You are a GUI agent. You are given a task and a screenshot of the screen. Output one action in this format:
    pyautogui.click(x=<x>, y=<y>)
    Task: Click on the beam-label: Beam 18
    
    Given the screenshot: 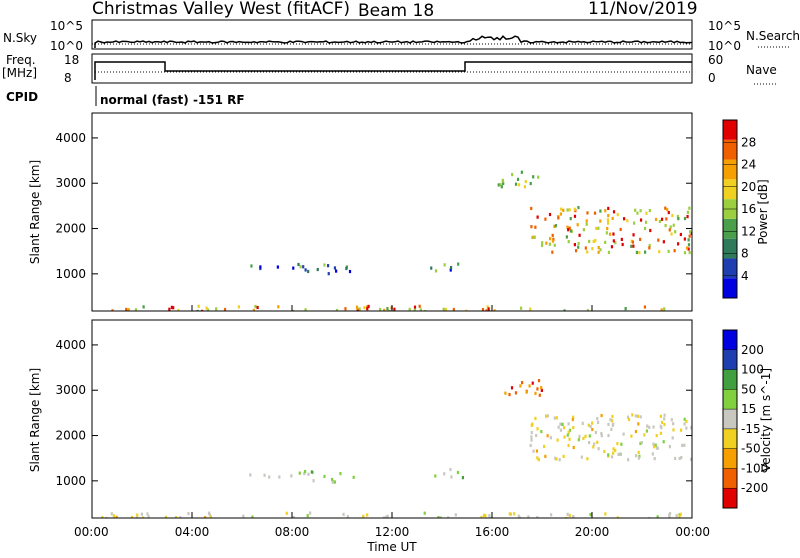 What is the action you would take?
    pyautogui.click(x=396, y=11)
    